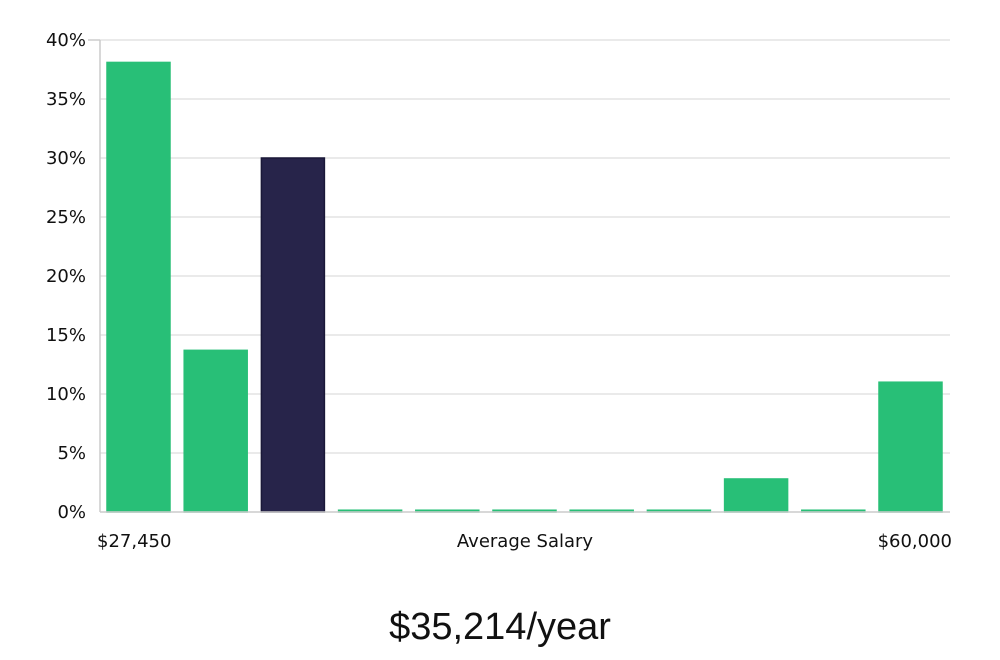 This screenshot has width=1000, height=660. I want to click on highlighted-bar, so click(292, 335).